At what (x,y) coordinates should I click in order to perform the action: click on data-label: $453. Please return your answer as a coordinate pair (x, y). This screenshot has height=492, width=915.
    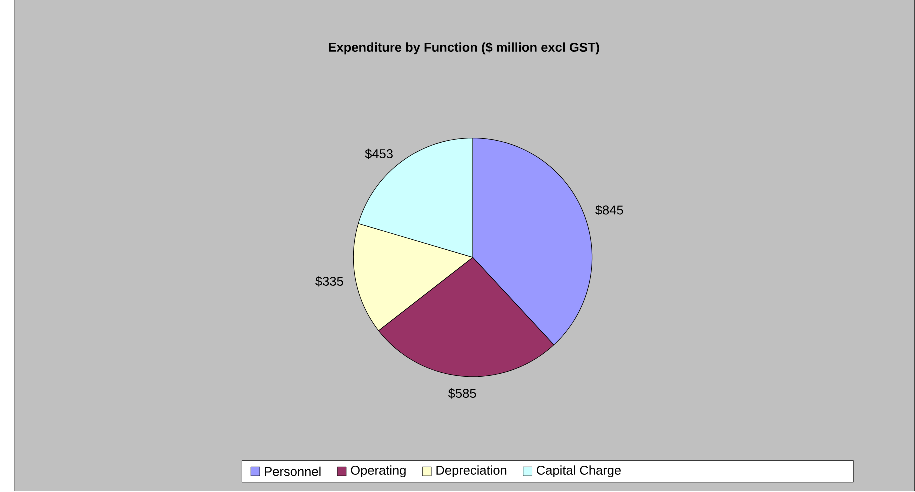
    Looking at the image, I should click on (379, 154).